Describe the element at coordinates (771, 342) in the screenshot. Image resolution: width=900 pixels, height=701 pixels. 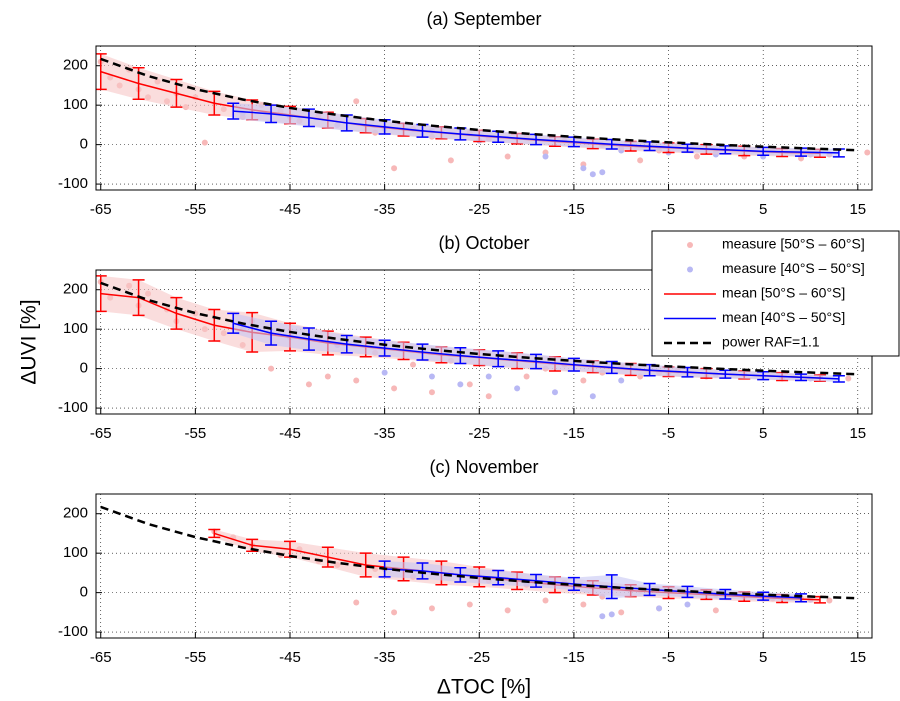
I see `legend-label: power RAF=1.1` at that location.